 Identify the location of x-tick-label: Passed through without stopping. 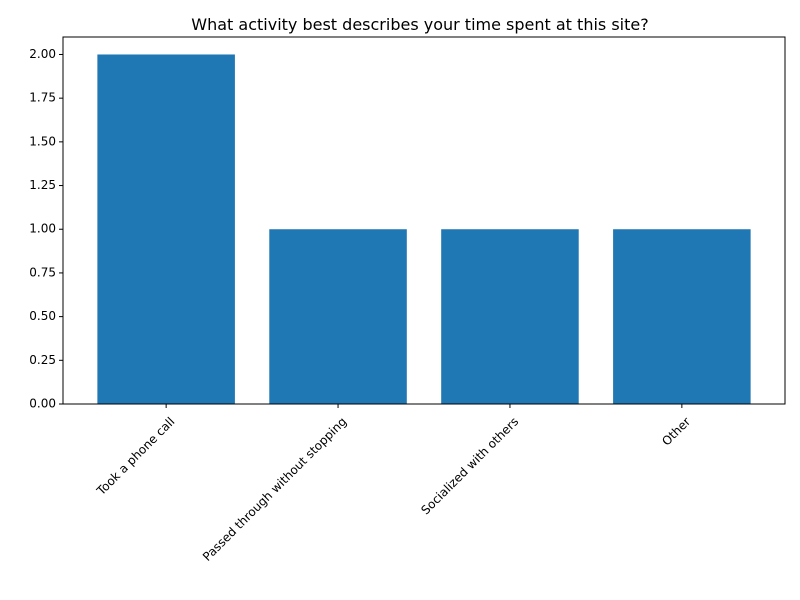
(274, 488).